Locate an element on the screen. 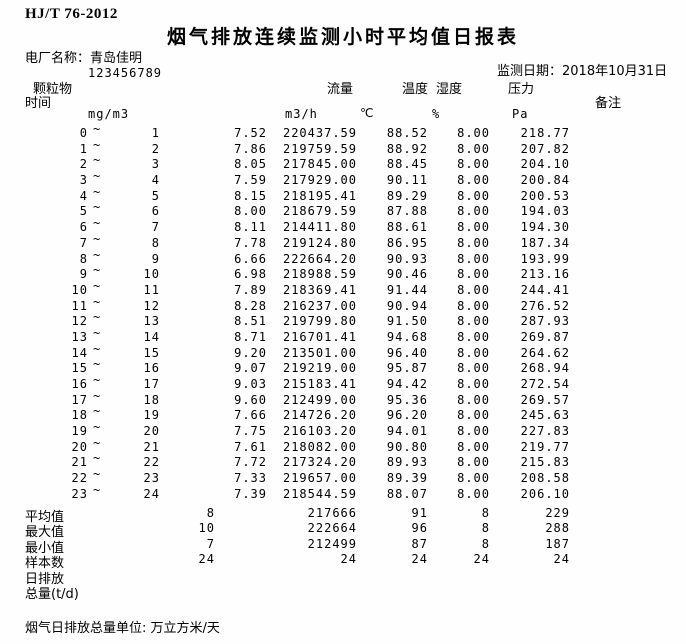 The width and height of the screenshot is (686, 644). table-row: 17 ~ 18 9.60 212499.00 95.36 8.00 269.57 is located at coordinates (343, 399).